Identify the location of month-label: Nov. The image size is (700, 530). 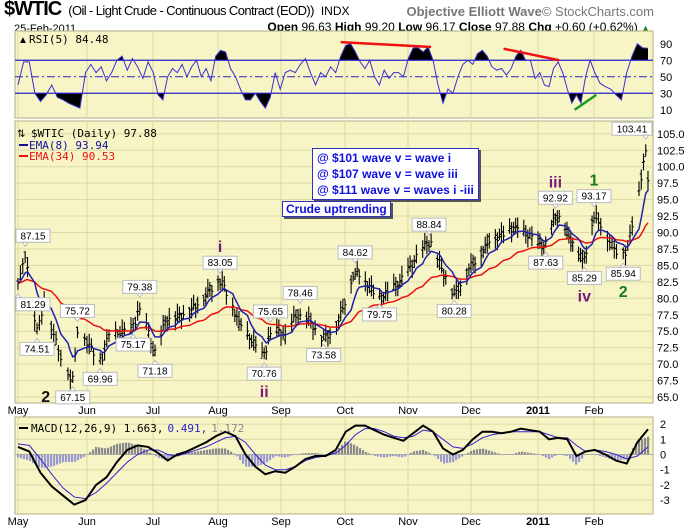
(408, 411).